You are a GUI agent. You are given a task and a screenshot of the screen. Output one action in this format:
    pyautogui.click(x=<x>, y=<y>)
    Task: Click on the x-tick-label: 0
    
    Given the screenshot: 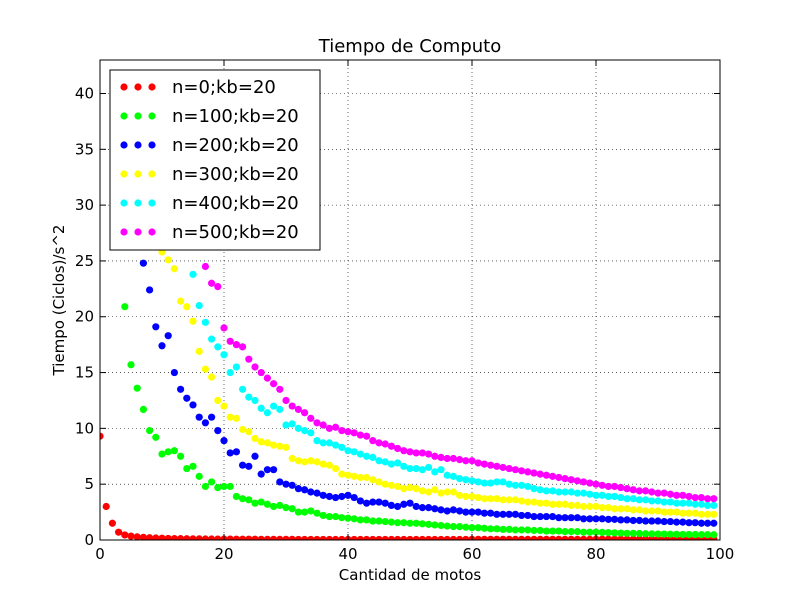 What is the action you would take?
    pyautogui.click(x=100, y=554)
    